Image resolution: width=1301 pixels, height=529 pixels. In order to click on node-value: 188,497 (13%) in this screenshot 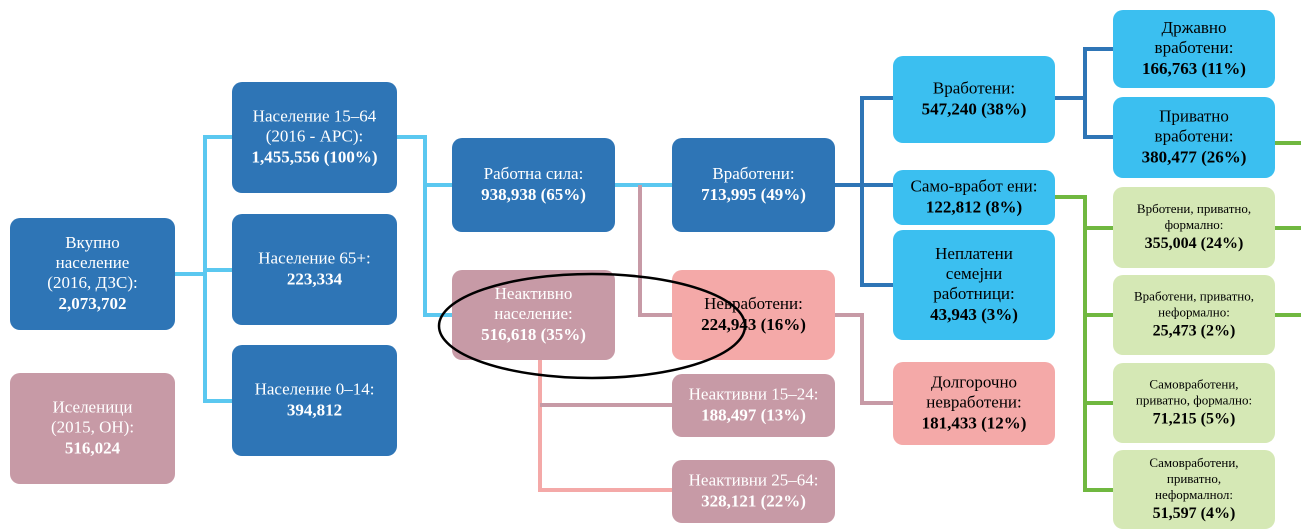, I will do `click(753, 414)`.